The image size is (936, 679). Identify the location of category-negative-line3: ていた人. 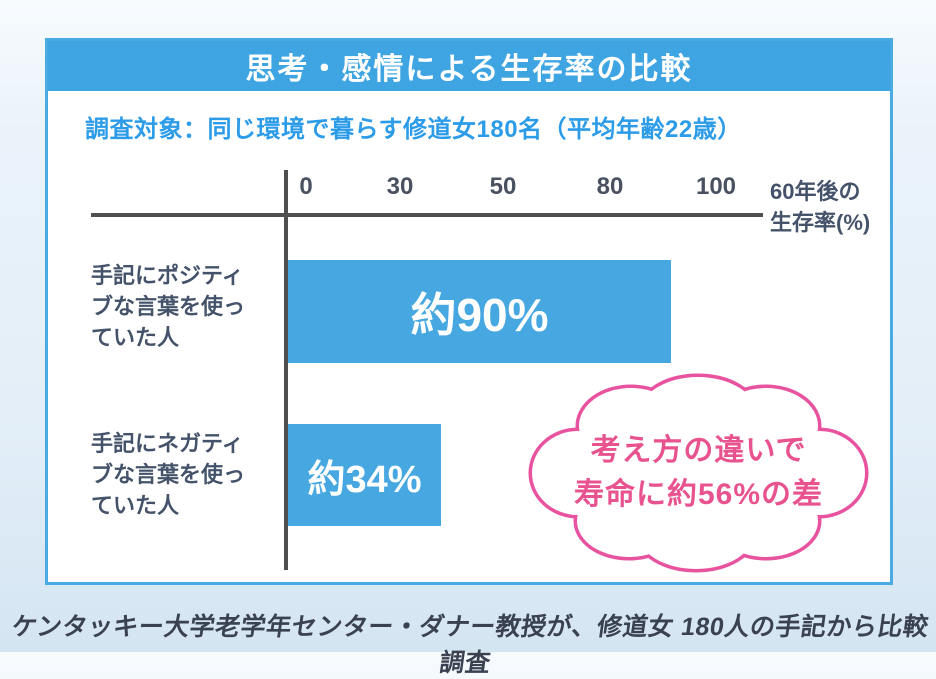
(135, 505).